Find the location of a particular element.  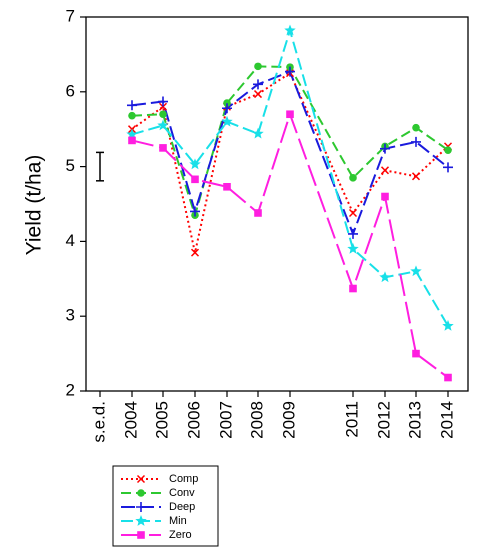

y-tick-label: 3 is located at coordinates (70, 315).